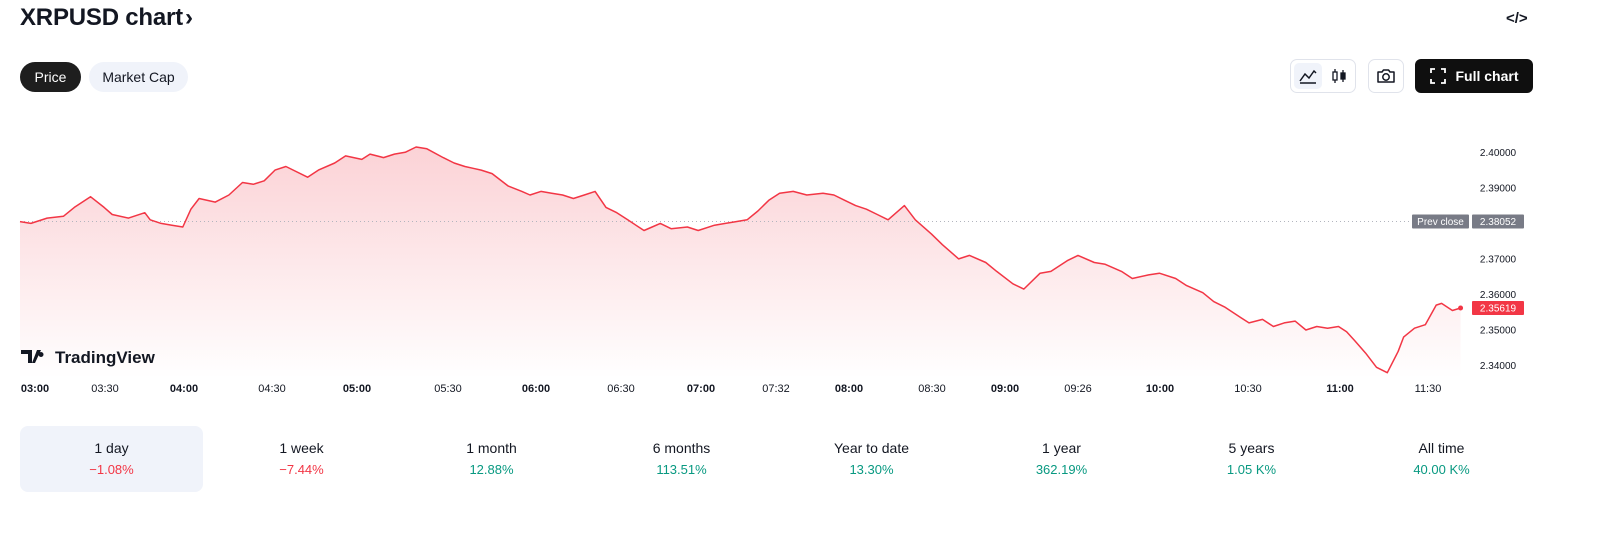 The image size is (1600, 543). What do you see at coordinates (448, 389) in the screenshot?
I see `x-tick-label: 05:30` at bounding box center [448, 389].